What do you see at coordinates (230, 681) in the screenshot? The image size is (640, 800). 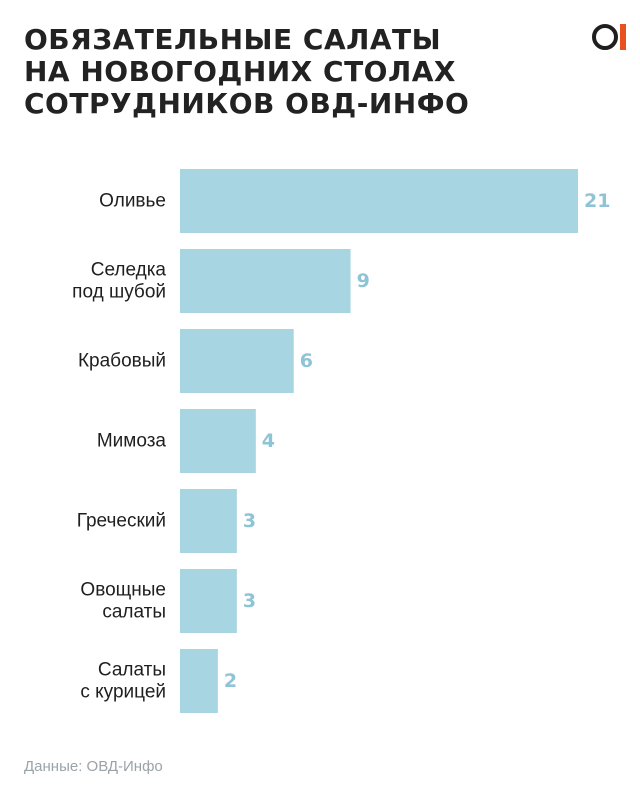 I see `value-label-6: 2` at bounding box center [230, 681].